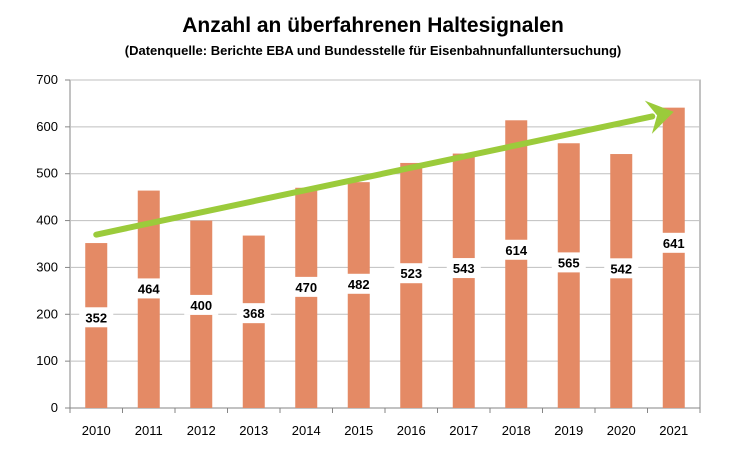  What do you see at coordinates (149, 430) in the screenshot?
I see `x-tick-label: 2011` at bounding box center [149, 430].